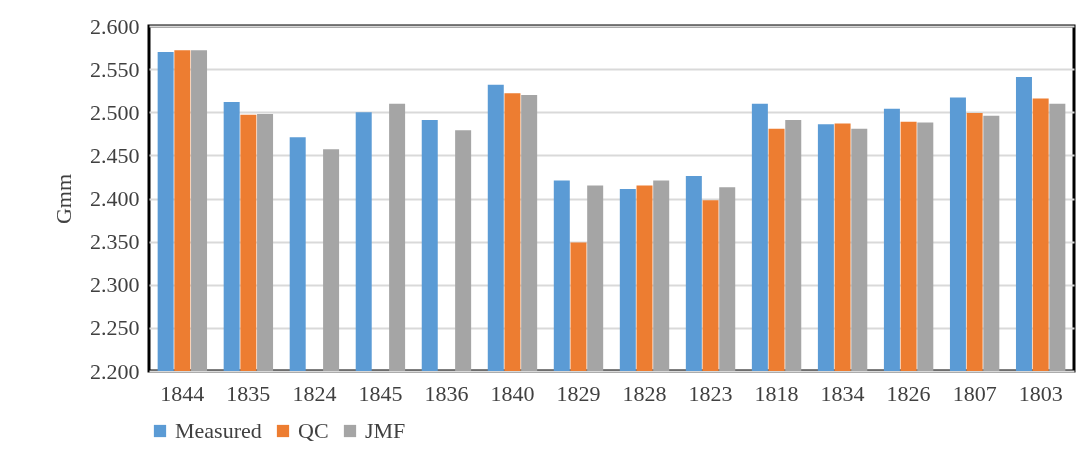 The width and height of the screenshot is (1081, 469). Describe the element at coordinates (380, 393) in the screenshot. I see `x-tick-label: 1845` at that location.